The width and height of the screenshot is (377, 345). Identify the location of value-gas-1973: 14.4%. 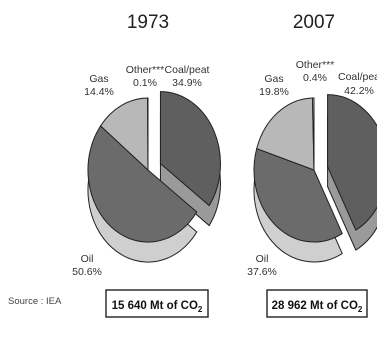
(99, 92).